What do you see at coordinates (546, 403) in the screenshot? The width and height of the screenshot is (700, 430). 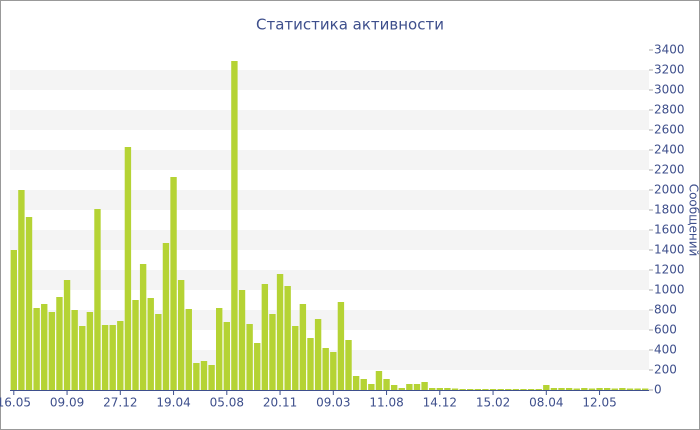 I see `x-tick-label: 08.04` at bounding box center [546, 403].